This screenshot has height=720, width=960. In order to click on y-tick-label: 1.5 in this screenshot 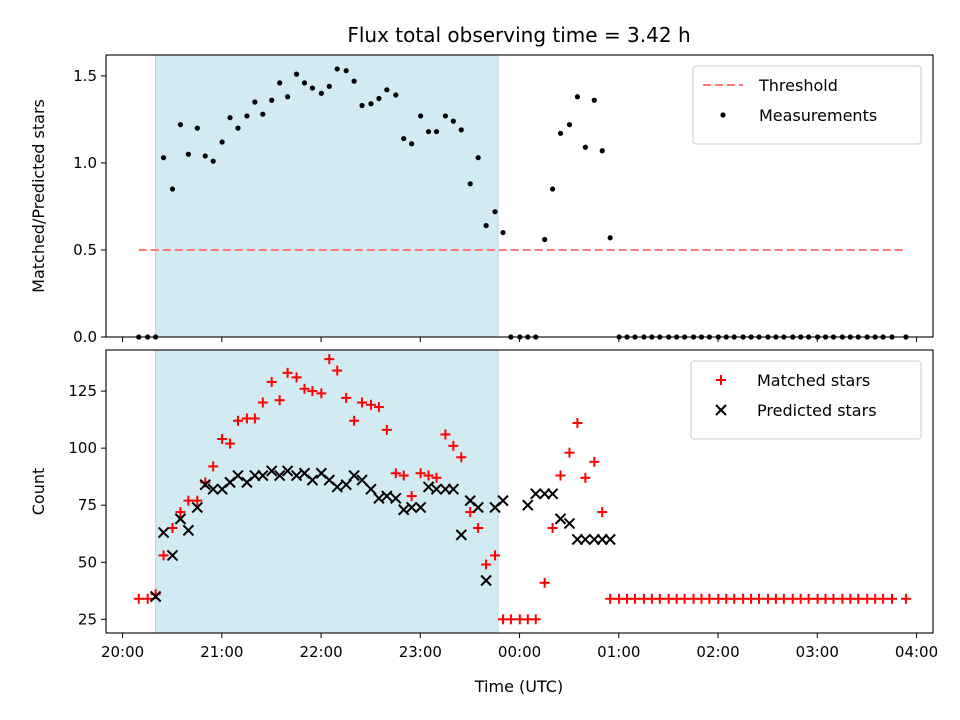, I will do `click(85, 76)`.